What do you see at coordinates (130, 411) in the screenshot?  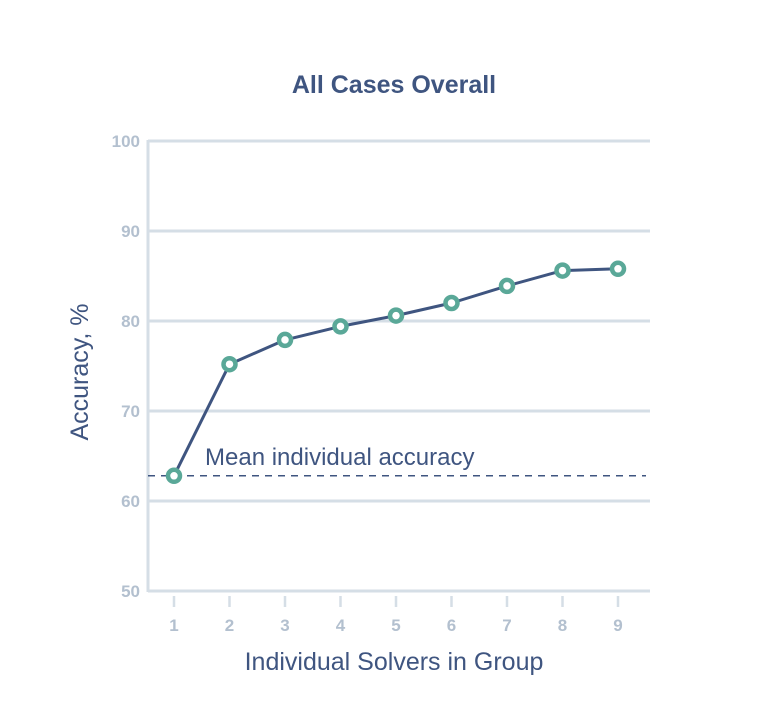 I see `y-tick-label: 70` at bounding box center [130, 411].